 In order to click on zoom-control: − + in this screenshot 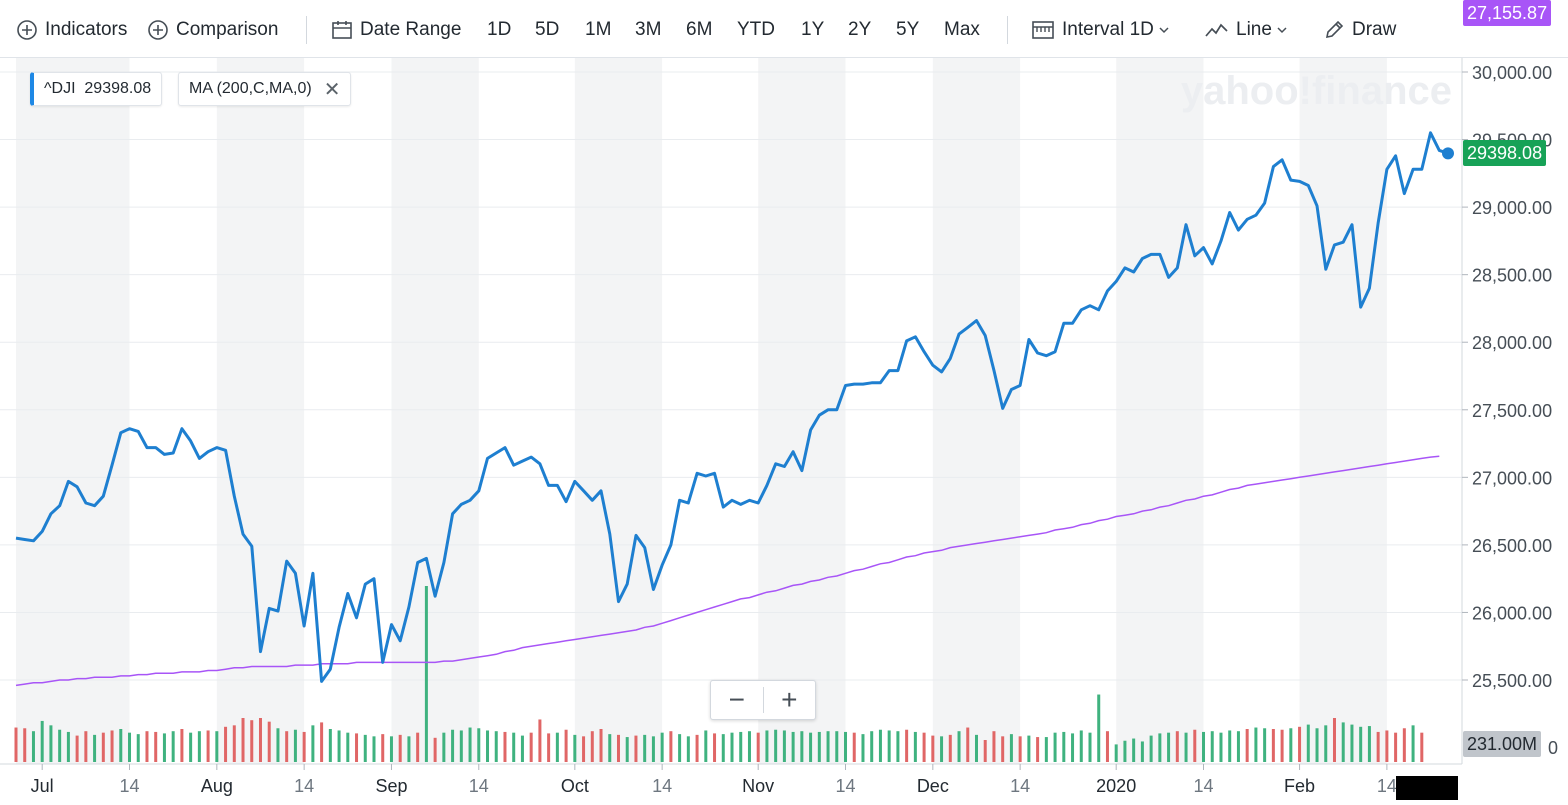, I will do `click(763, 700)`.